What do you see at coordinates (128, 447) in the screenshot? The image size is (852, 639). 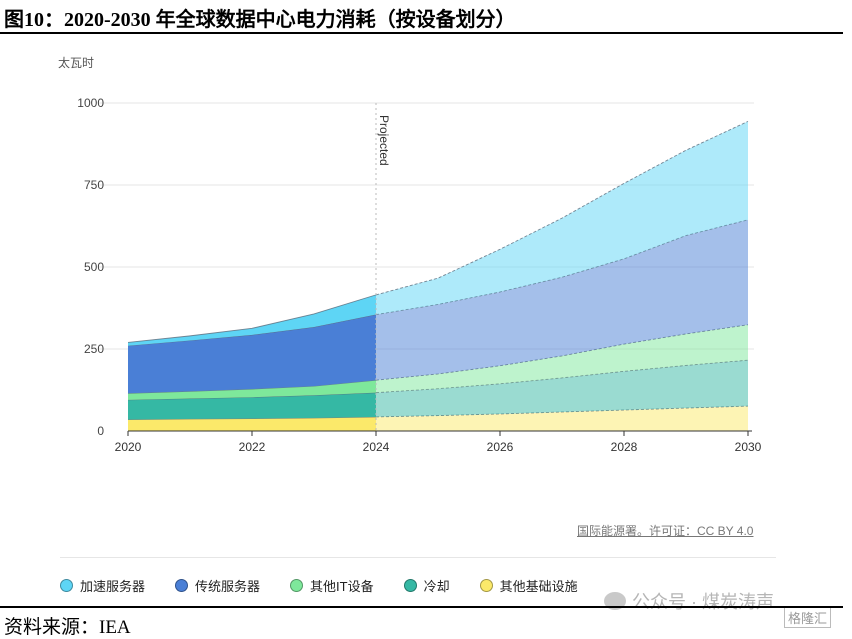 I see `x-tick-label: 2020` at bounding box center [128, 447].